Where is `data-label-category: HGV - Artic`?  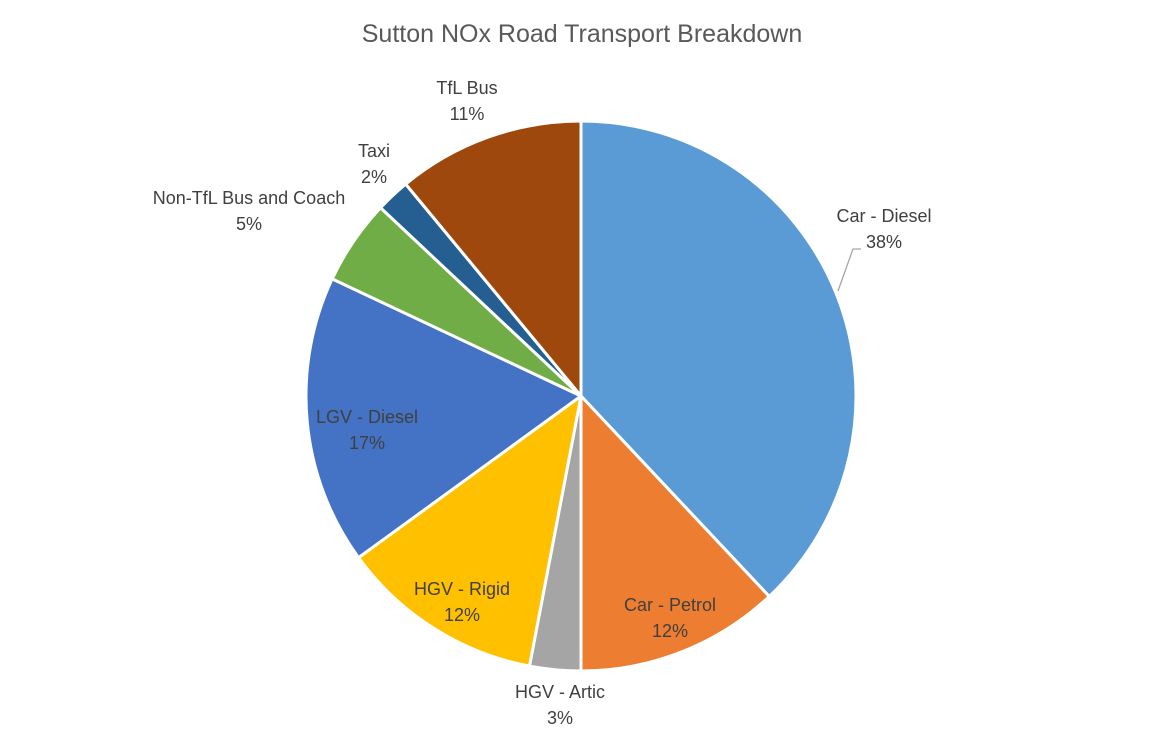 data-label-category: HGV - Artic is located at coordinates (560, 692).